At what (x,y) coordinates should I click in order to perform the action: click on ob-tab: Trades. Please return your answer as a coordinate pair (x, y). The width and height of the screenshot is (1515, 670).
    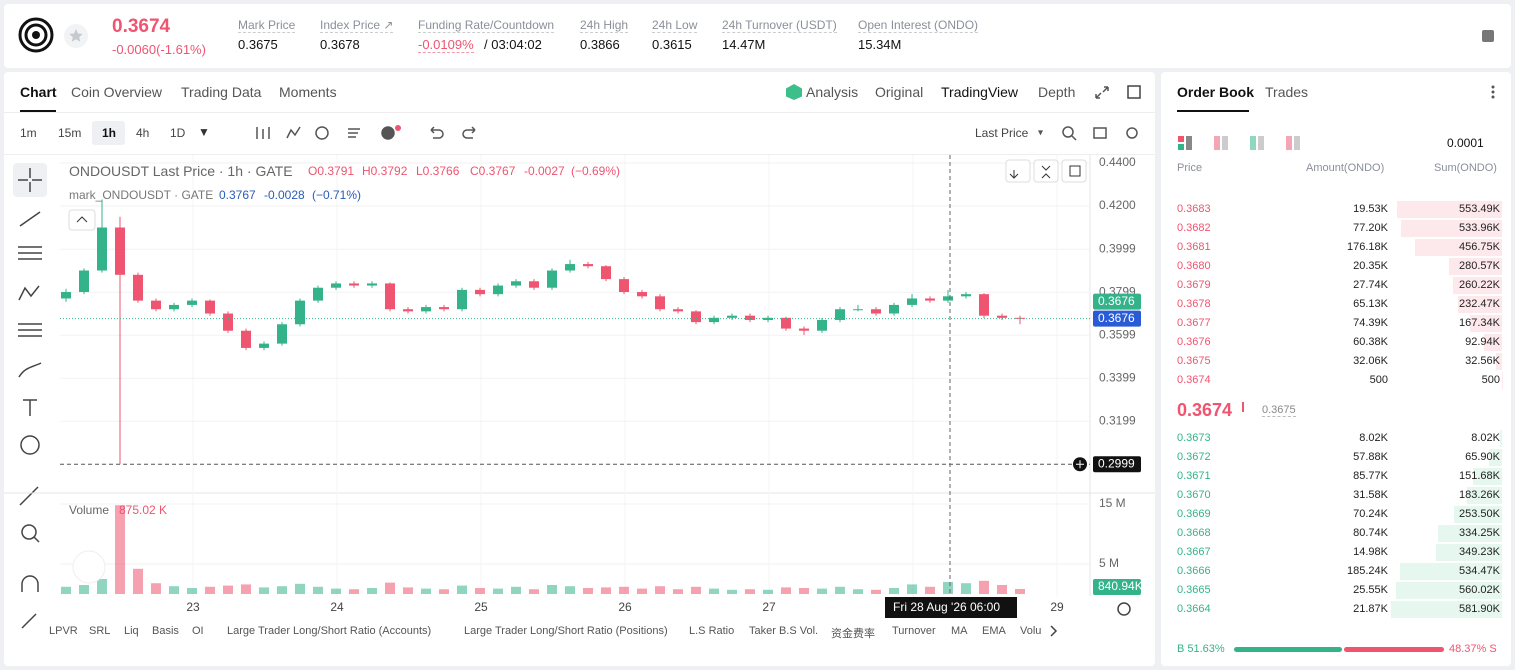
    Looking at the image, I should click on (1287, 92).